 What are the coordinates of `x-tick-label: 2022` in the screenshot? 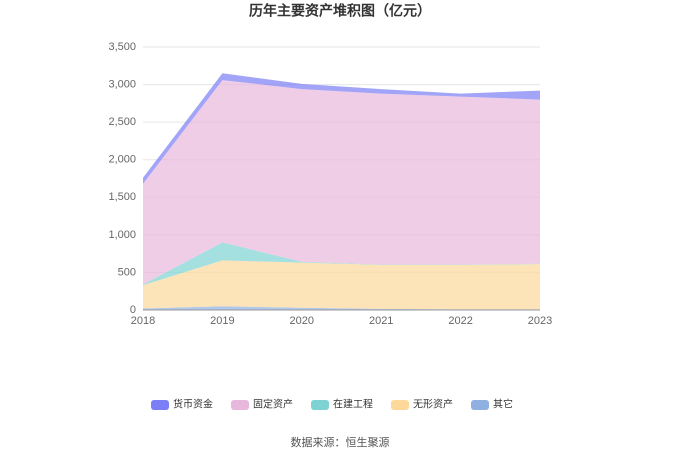 It's located at (460, 321).